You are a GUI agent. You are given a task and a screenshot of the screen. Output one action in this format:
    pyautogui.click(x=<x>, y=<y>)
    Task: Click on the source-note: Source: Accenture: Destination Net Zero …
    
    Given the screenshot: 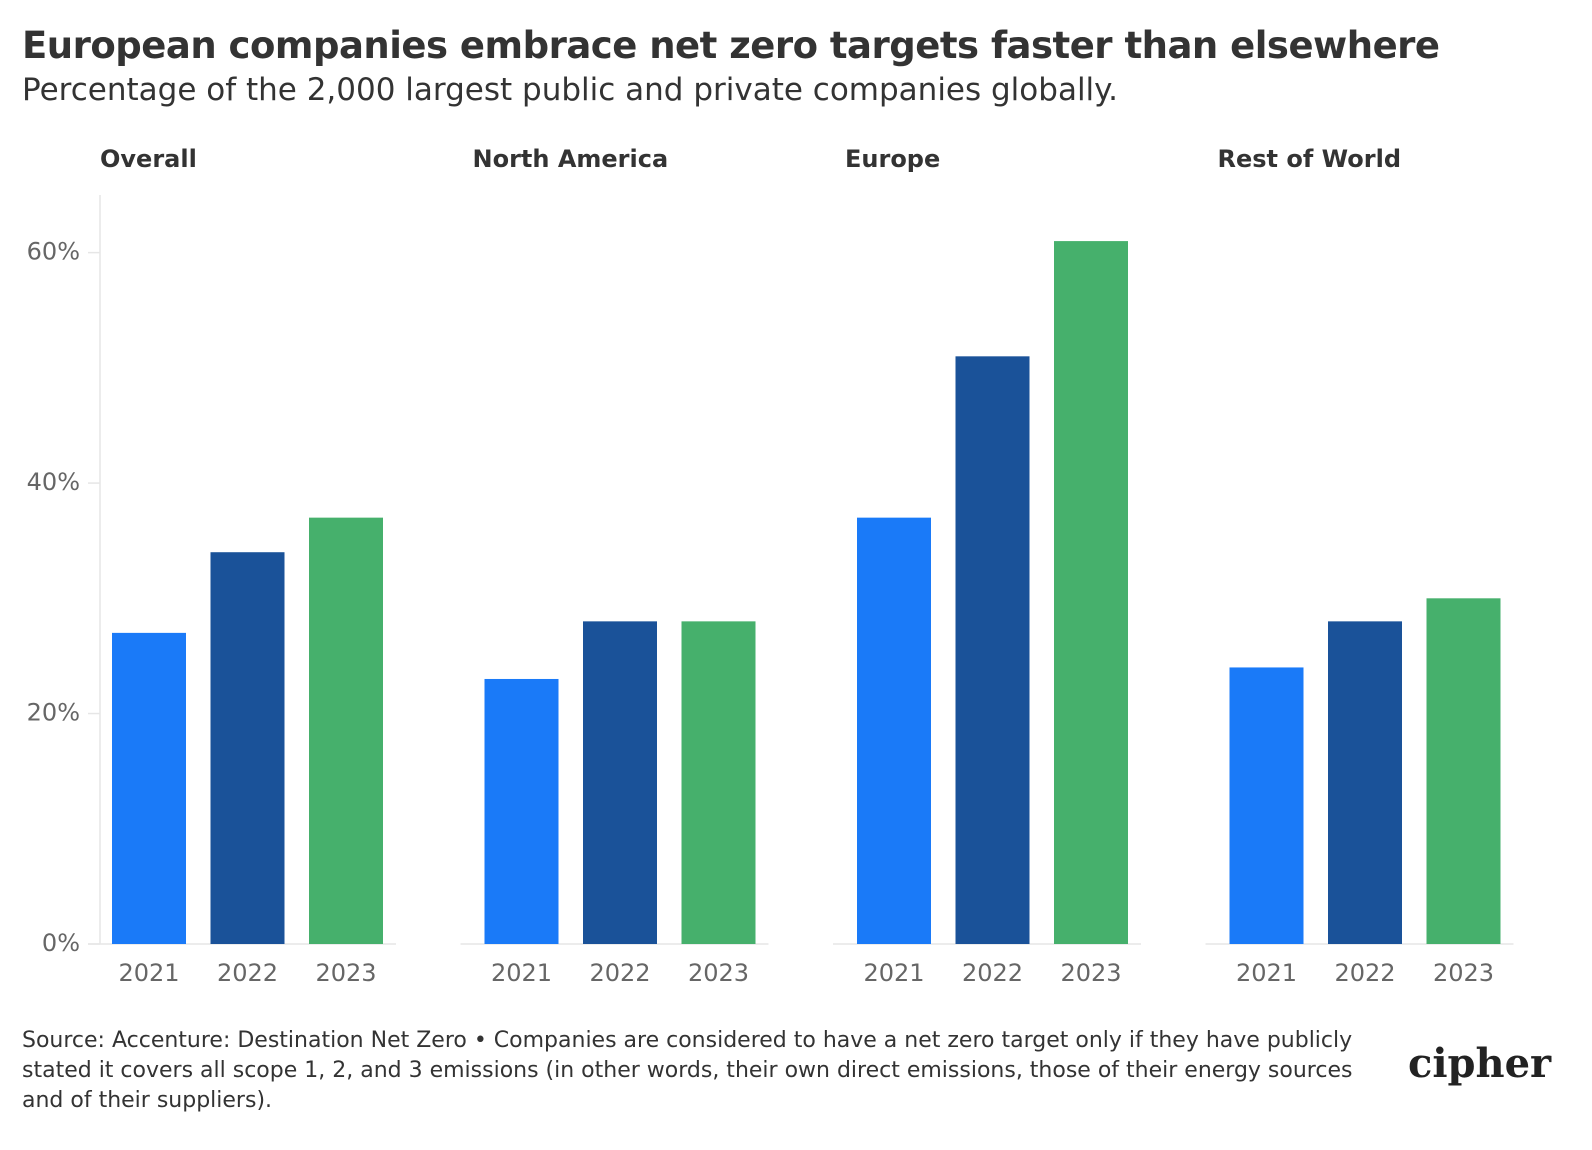 What is the action you would take?
    pyautogui.click(x=687, y=1070)
    